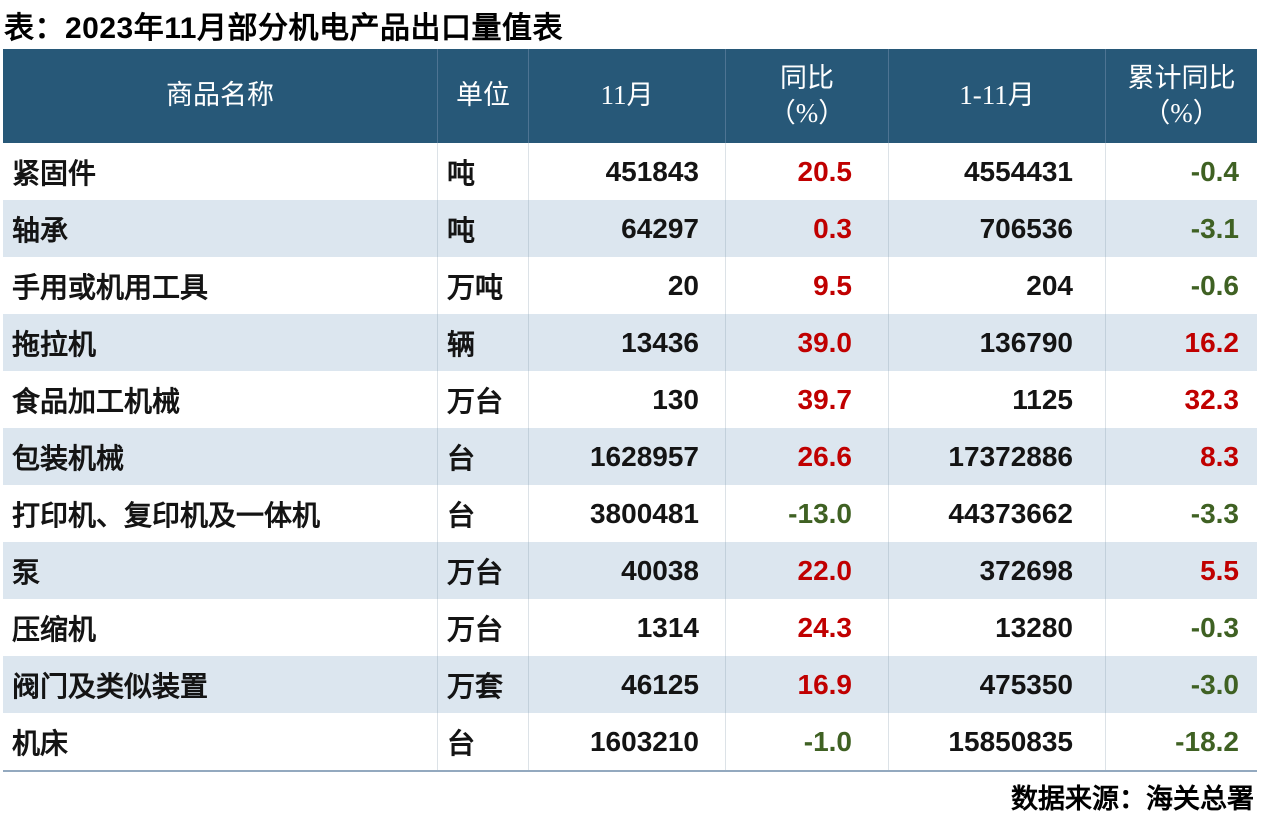  Describe the element at coordinates (96, 401) in the screenshot. I see `cell-product-name: 食品加工机械` at that location.